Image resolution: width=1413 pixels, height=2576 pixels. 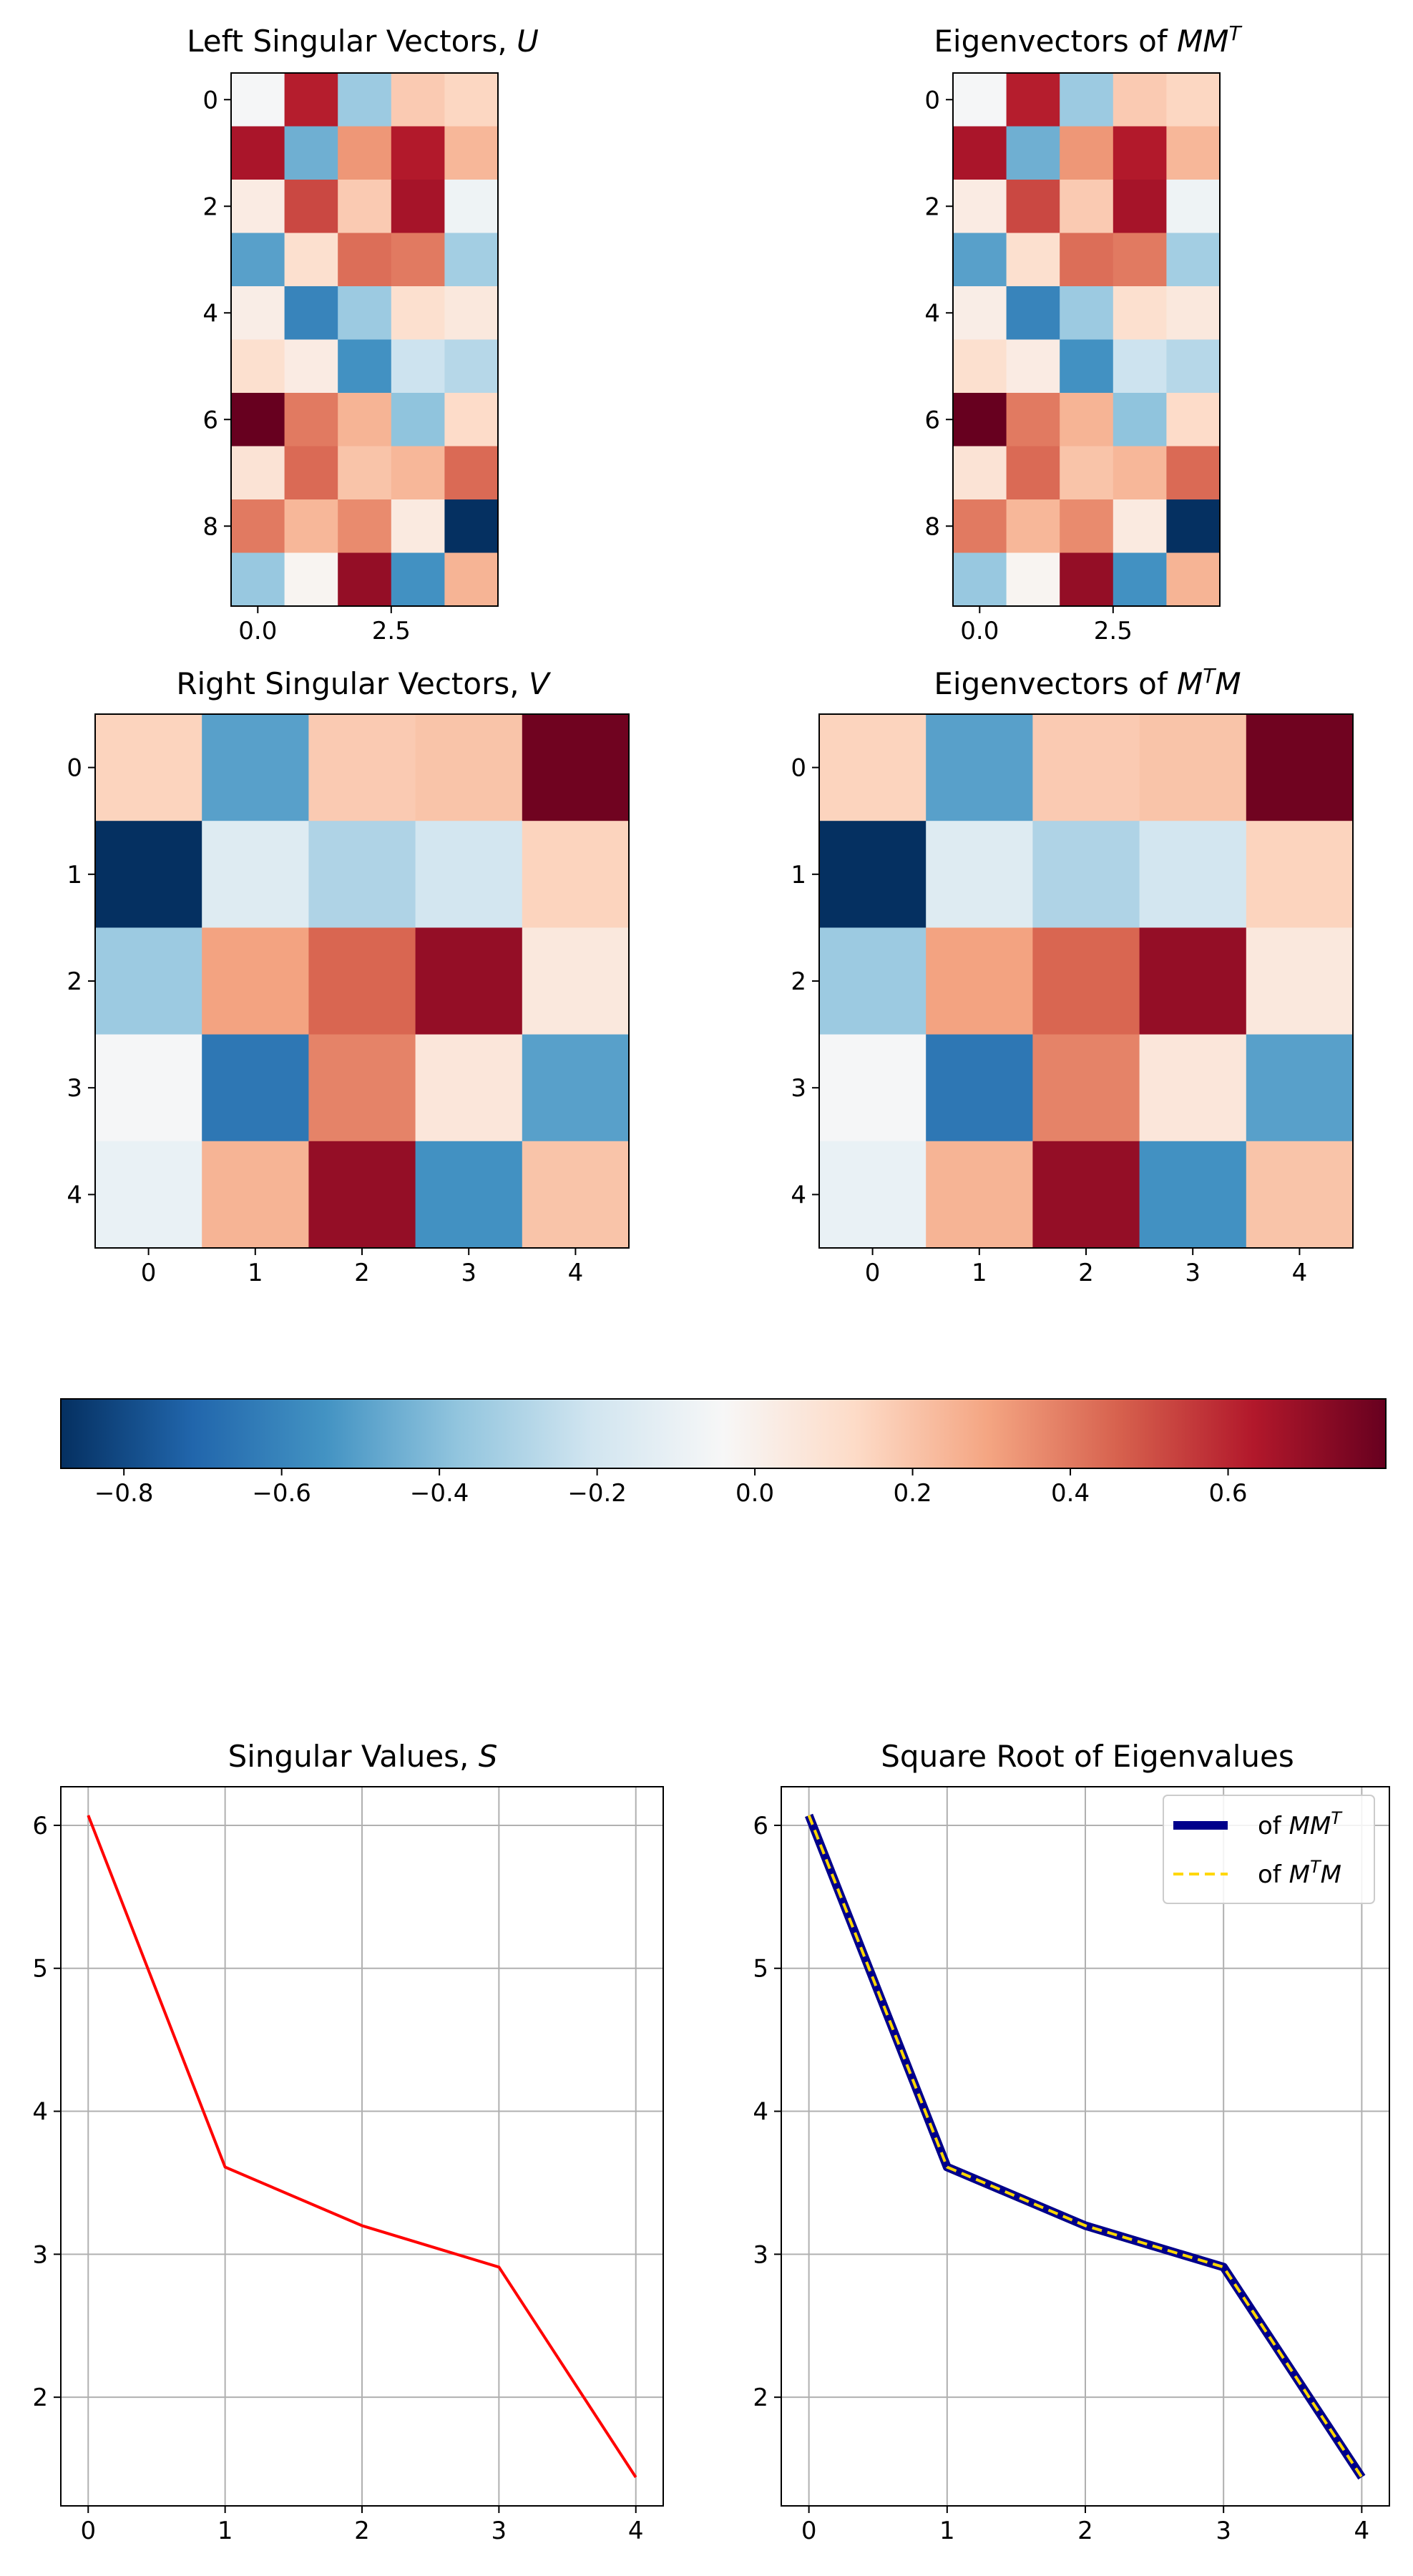 I want to click on colorbar-tick-label: 0.0, so click(x=755, y=1493).